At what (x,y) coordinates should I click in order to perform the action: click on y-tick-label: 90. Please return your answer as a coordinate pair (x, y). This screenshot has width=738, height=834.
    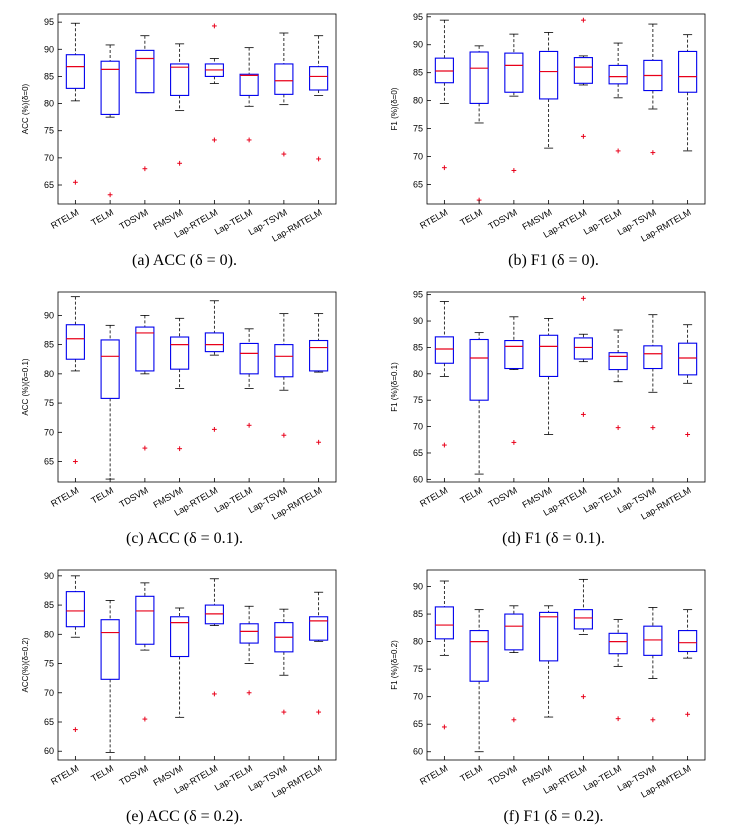
    Looking at the image, I should click on (418, 321).